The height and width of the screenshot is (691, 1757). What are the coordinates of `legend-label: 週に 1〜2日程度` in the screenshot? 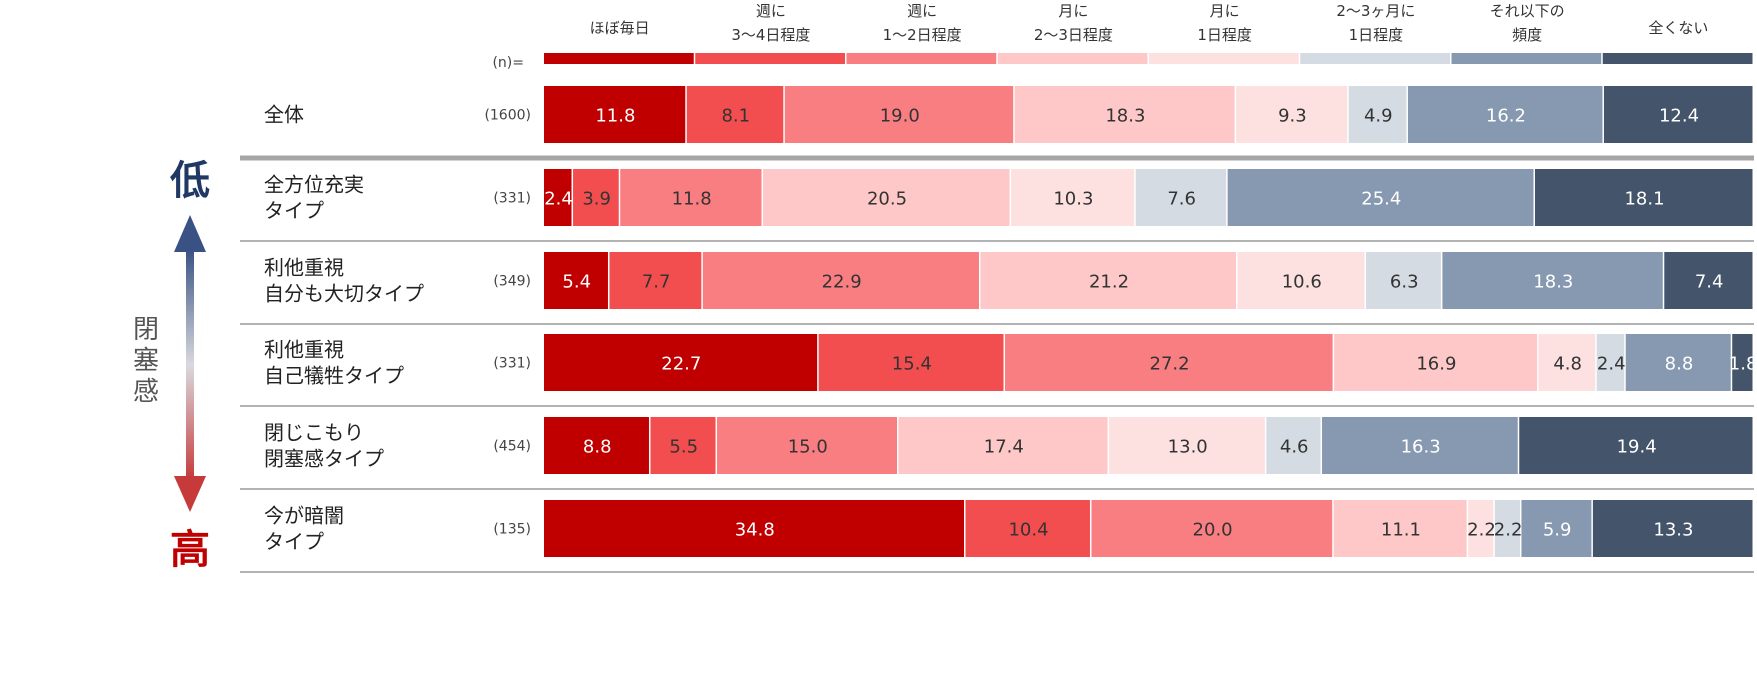 It's located at (922, 23).